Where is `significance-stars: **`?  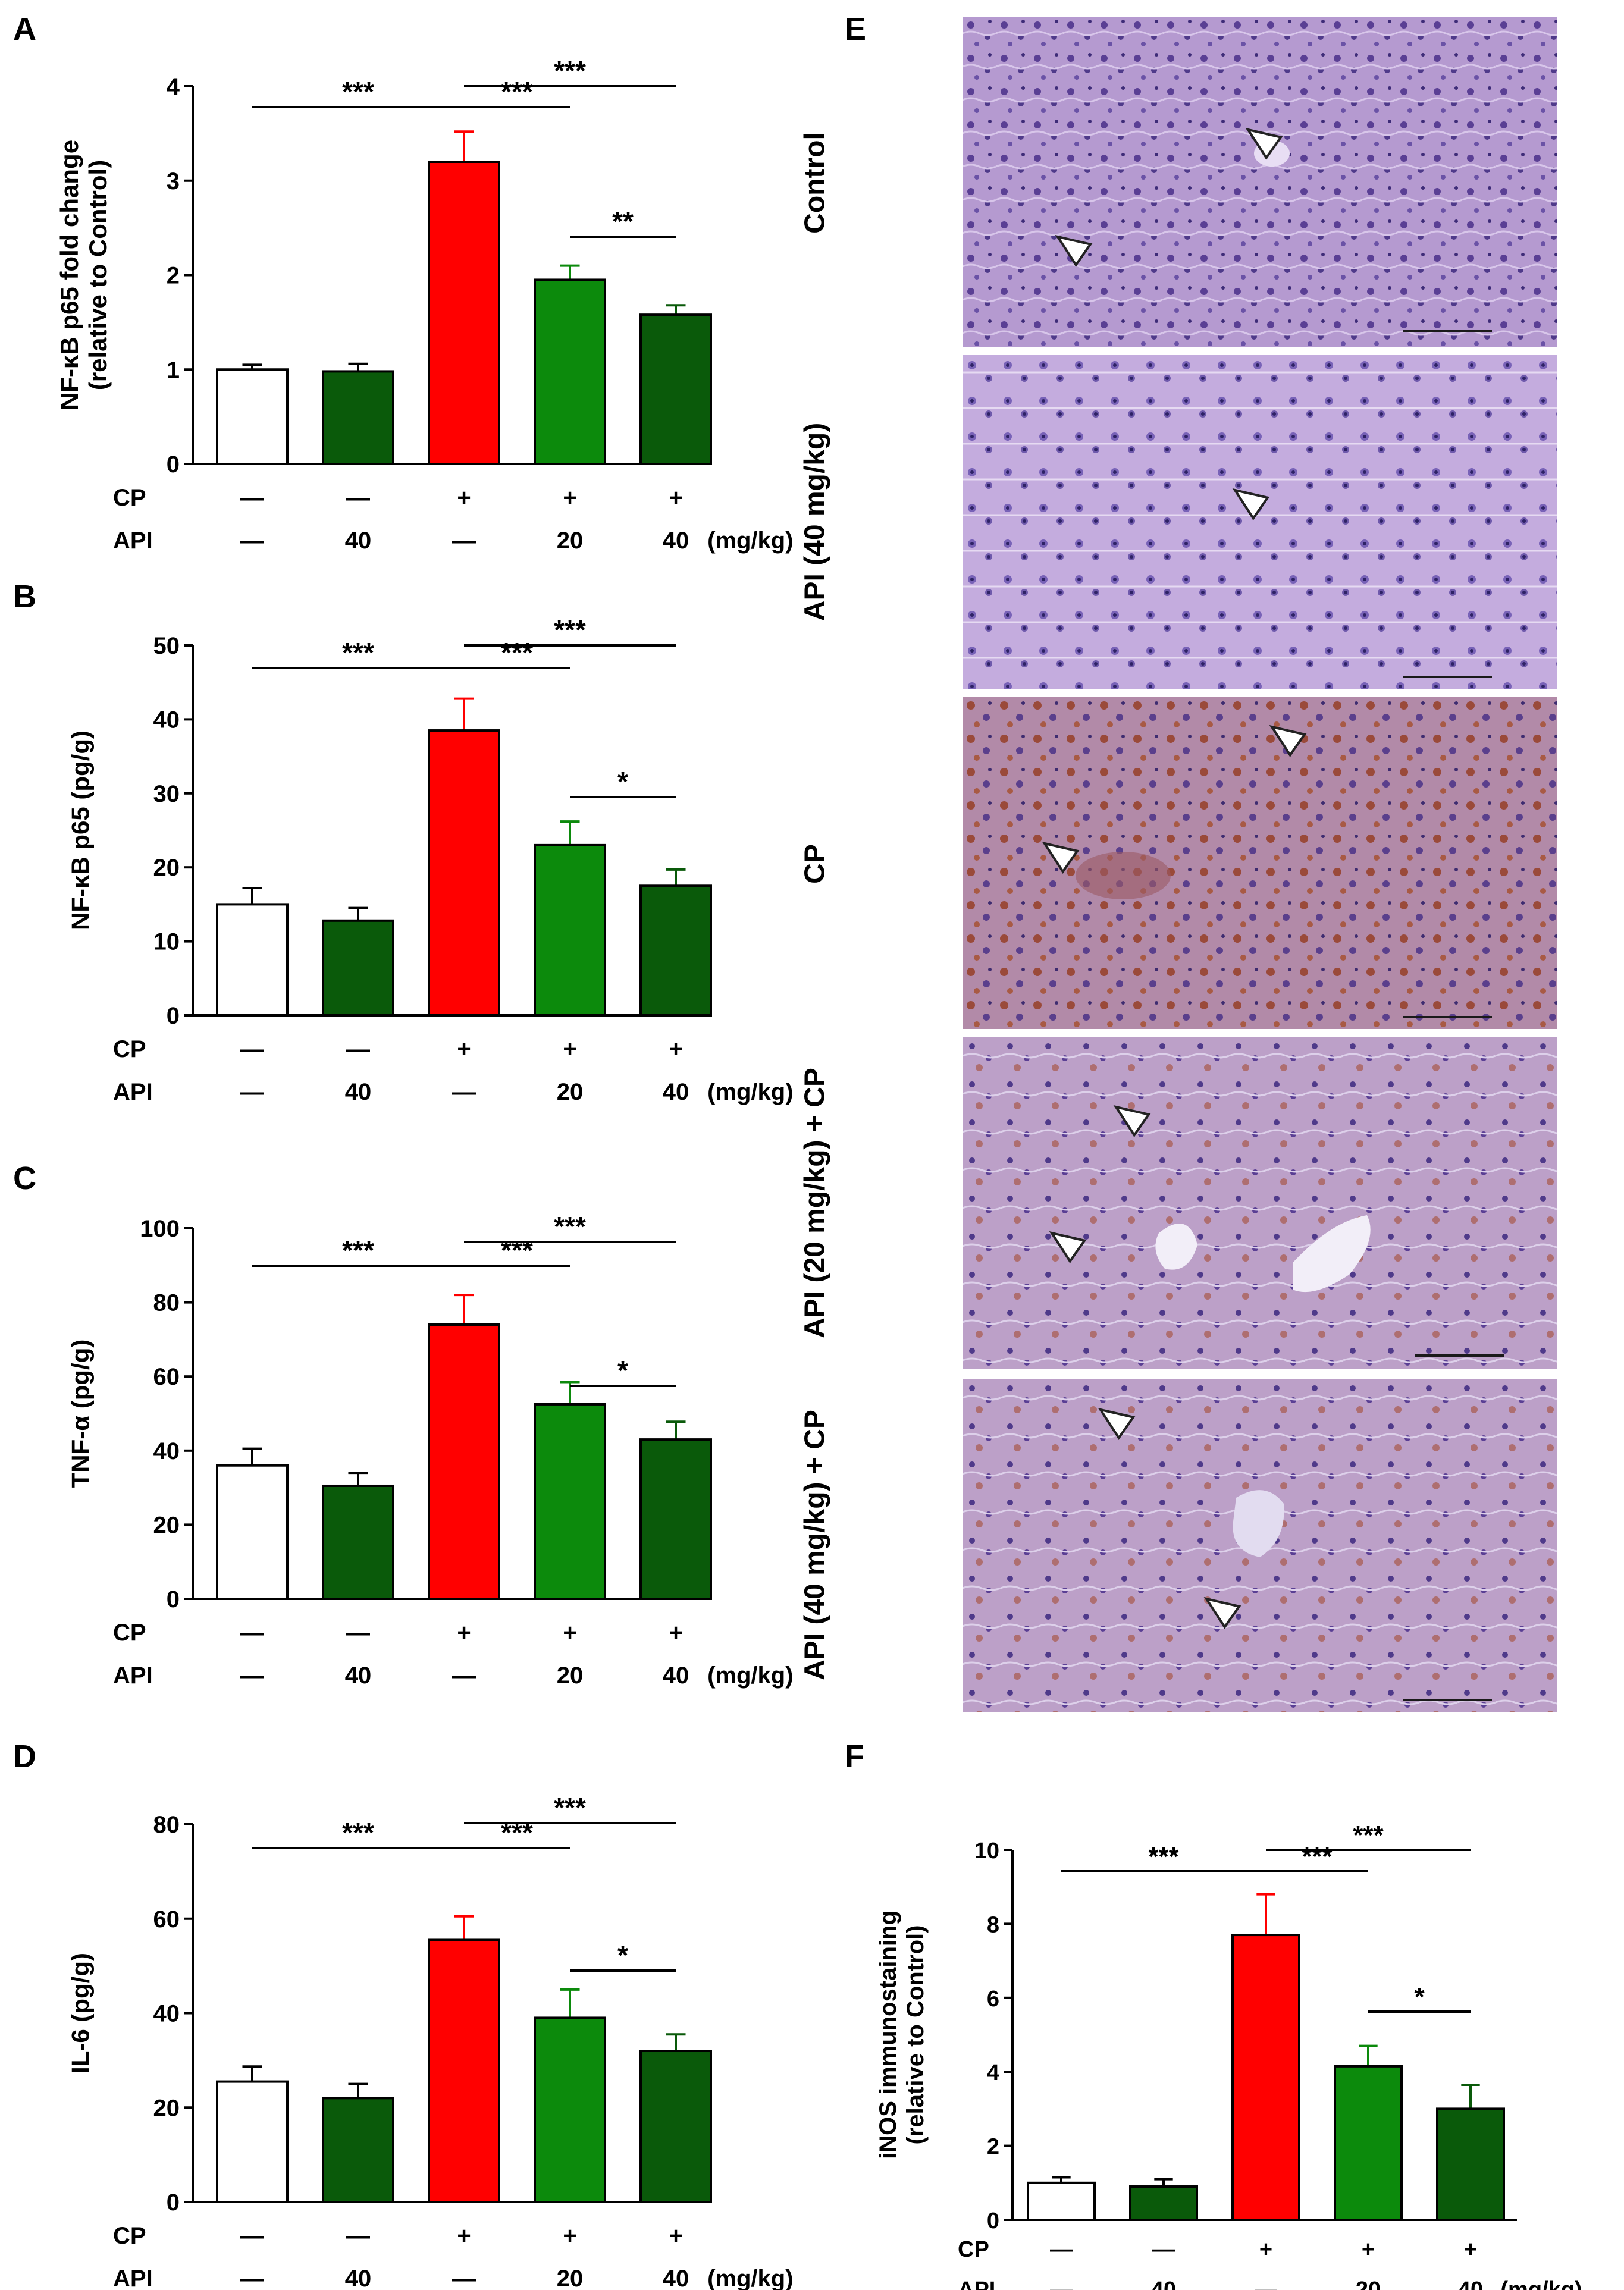 significance-stars: ** is located at coordinates (623, 221).